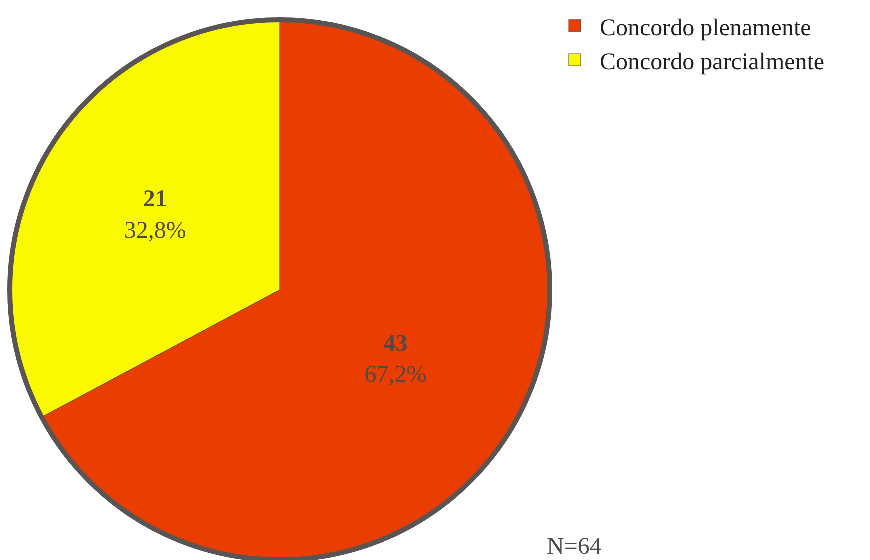 The height and width of the screenshot is (560, 870). I want to click on legend-label: Concordo plenamente, so click(706, 28).